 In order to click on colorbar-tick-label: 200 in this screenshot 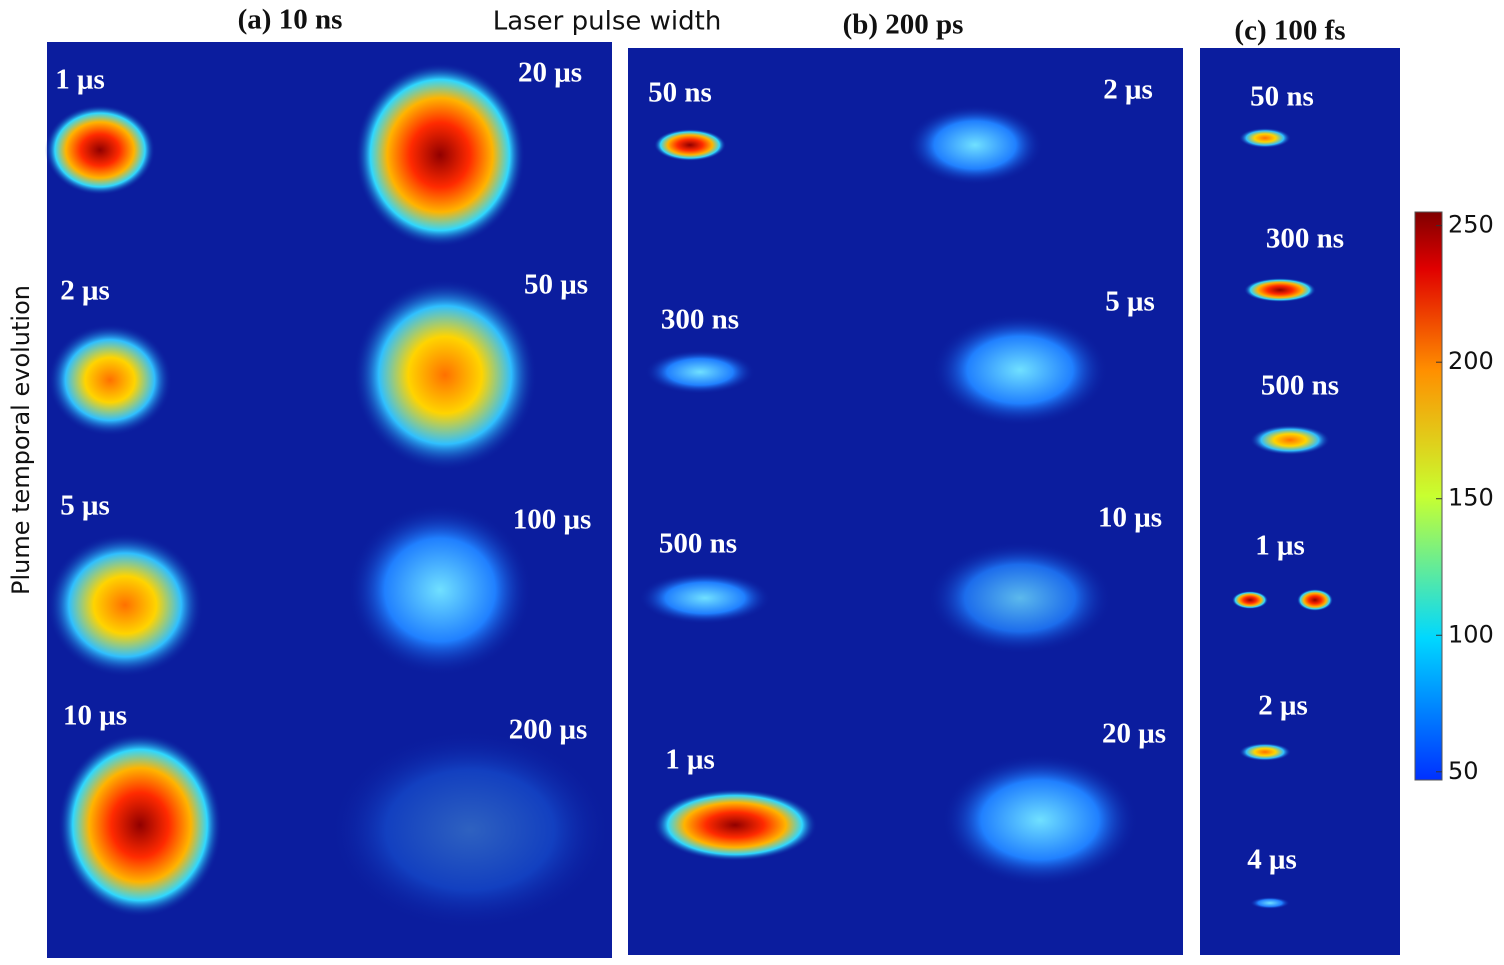, I will do `click(1471, 361)`.